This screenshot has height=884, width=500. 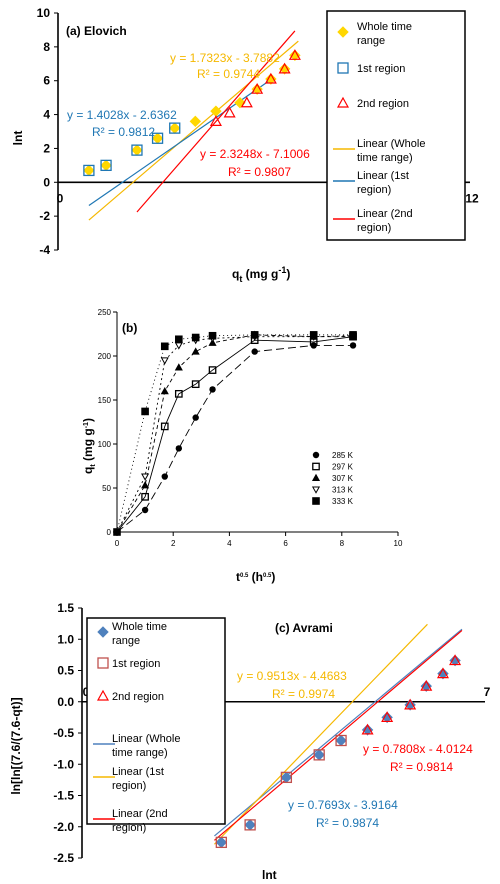 I want to click on chart-a-eq-second: y = 2.3248x - 7.1006, so click(x=255, y=154).